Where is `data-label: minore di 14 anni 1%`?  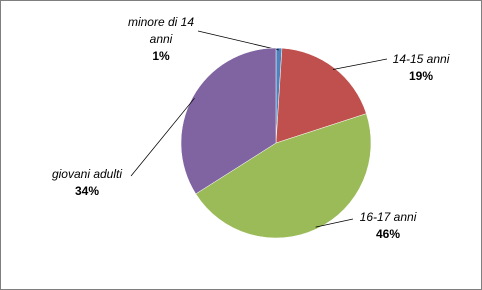 data-label: minore di 14 anni 1% is located at coordinates (161, 39).